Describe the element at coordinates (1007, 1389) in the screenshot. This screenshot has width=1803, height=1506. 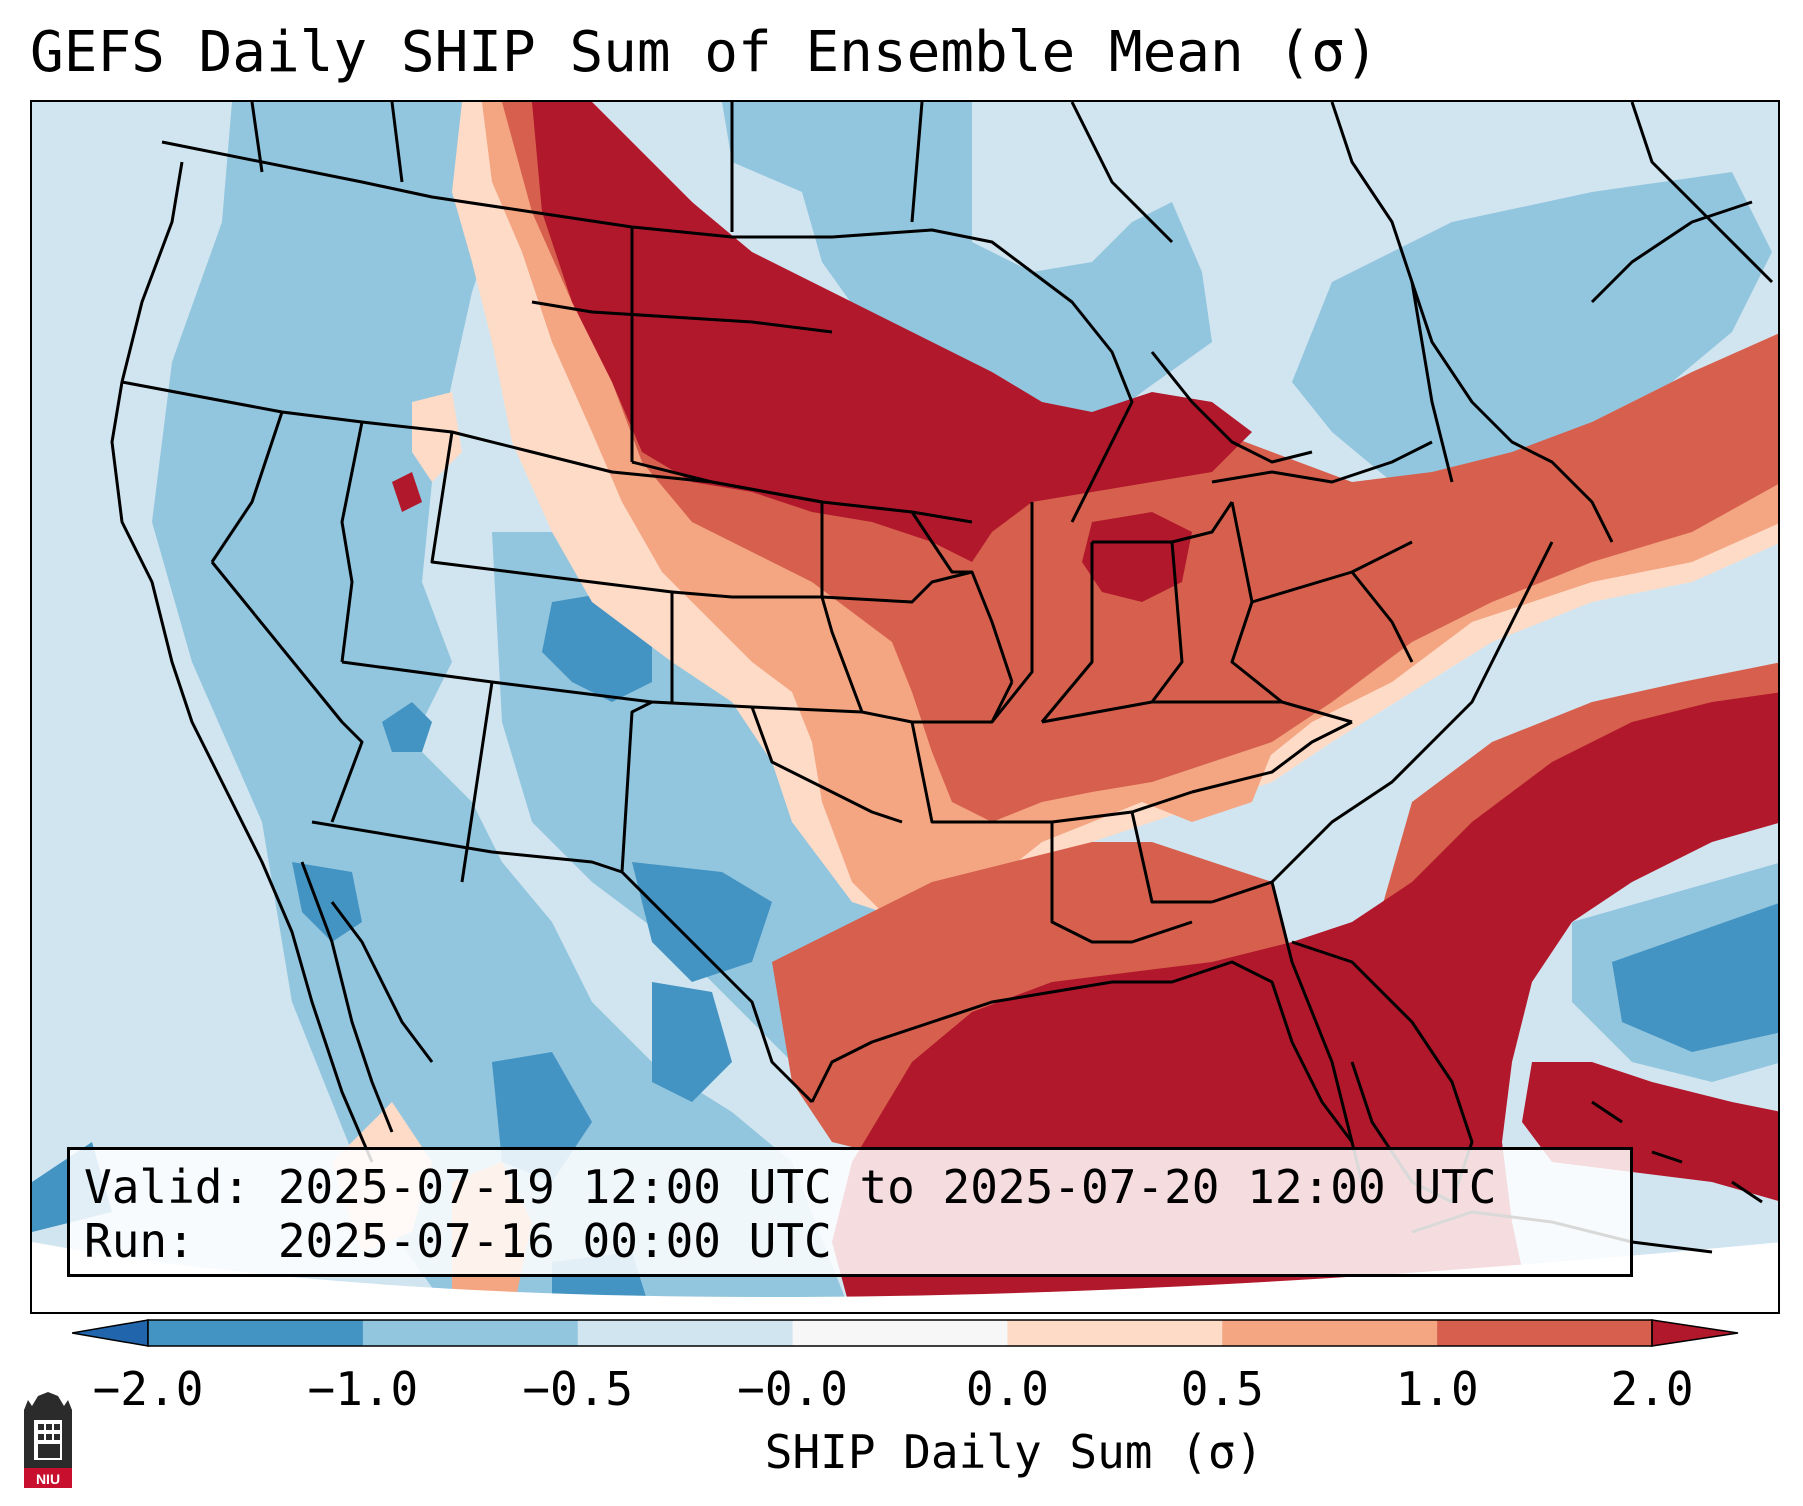
I see `colorbar-tick-label: 0.0` at that location.